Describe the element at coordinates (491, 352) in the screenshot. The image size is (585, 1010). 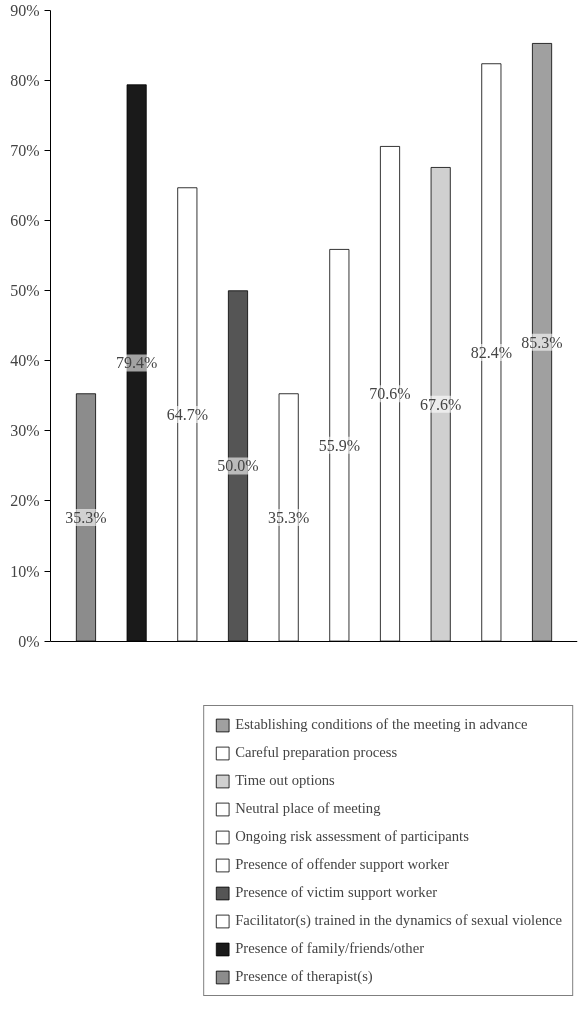
I see `data-label: 82.4%` at that location.